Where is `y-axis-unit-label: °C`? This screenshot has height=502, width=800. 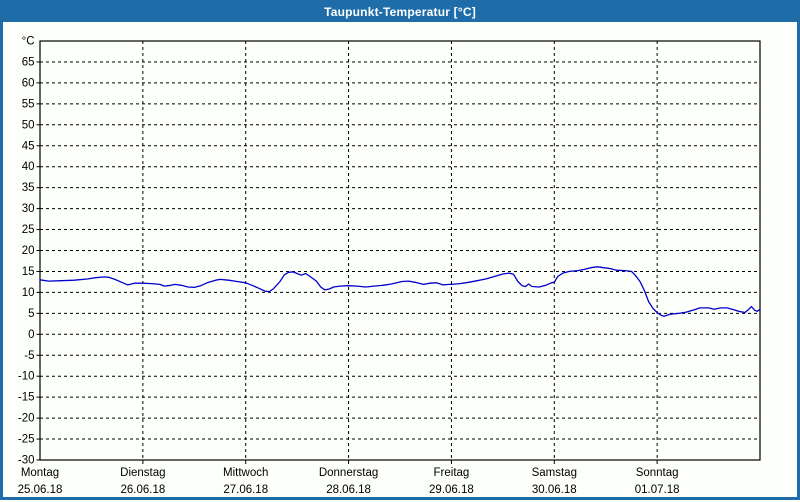 y-axis-unit-label: °C is located at coordinates (28, 42).